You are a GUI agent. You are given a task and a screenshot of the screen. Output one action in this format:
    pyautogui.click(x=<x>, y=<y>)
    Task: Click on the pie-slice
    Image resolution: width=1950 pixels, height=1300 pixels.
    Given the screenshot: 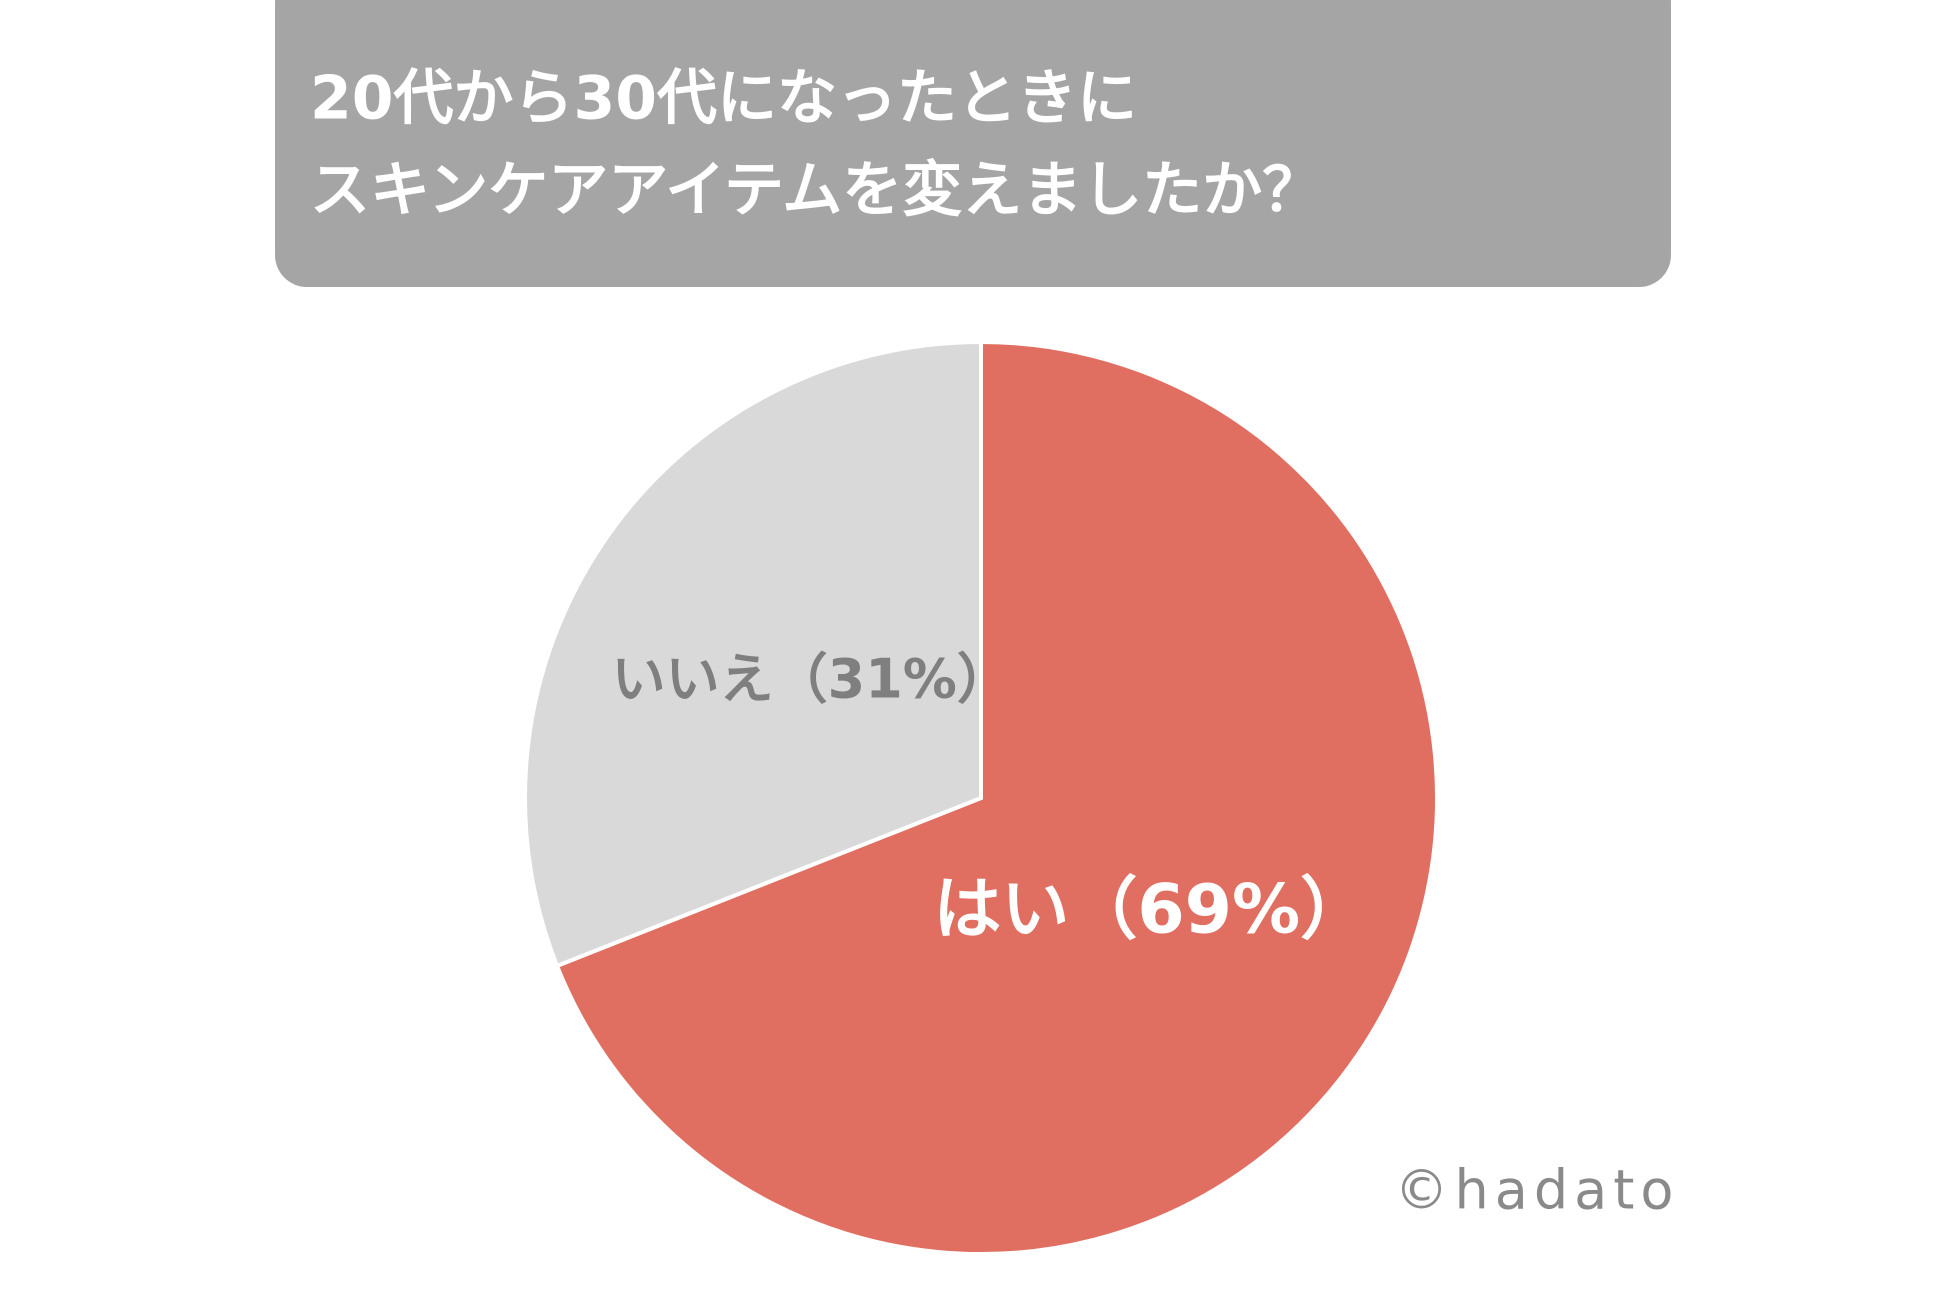 What is the action you would take?
    pyautogui.click(x=753, y=654)
    